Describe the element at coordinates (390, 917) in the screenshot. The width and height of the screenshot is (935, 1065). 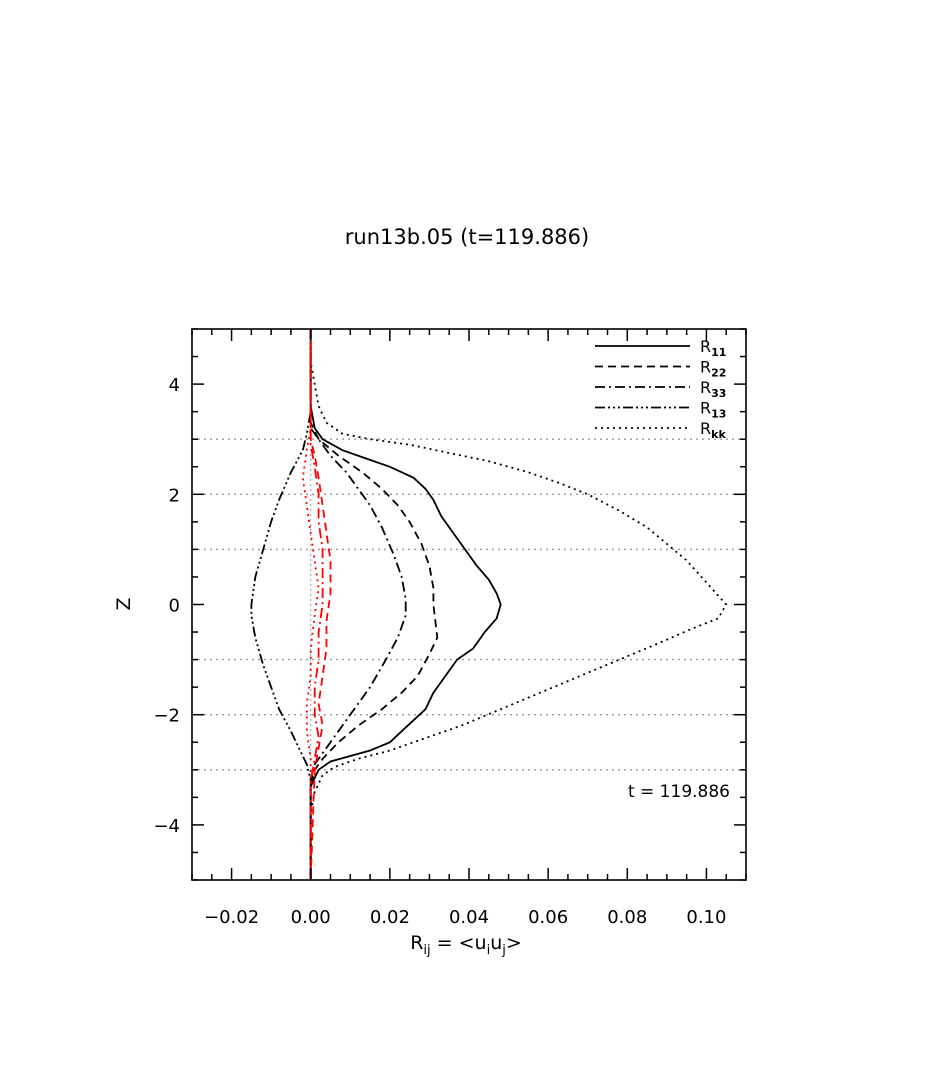
I see `x-tick-label: 0.02` at that location.